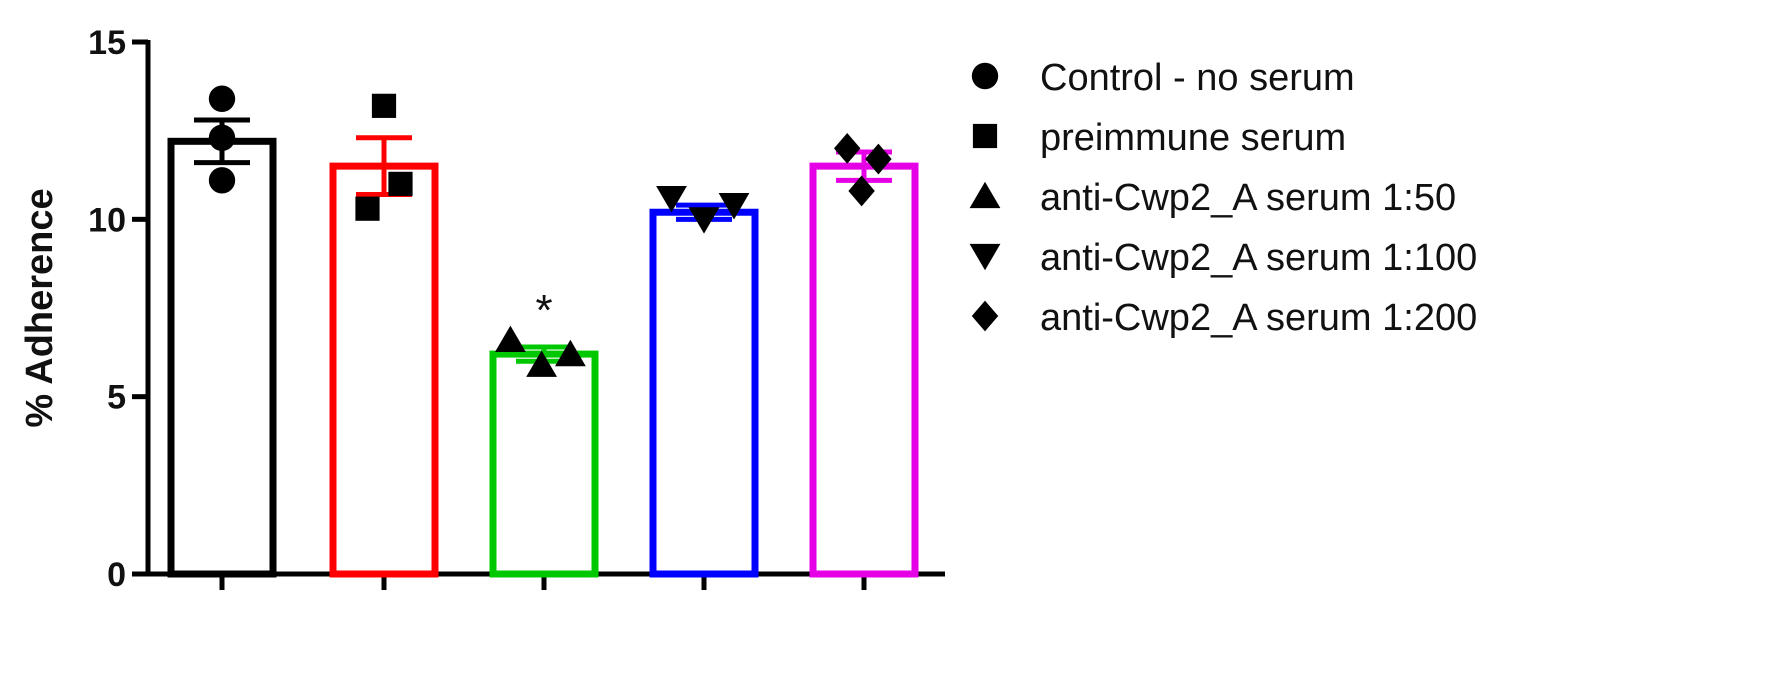  What do you see at coordinates (1258, 318) in the screenshot?
I see `legend-label: anti-Cwp2_A serum 1:200` at bounding box center [1258, 318].